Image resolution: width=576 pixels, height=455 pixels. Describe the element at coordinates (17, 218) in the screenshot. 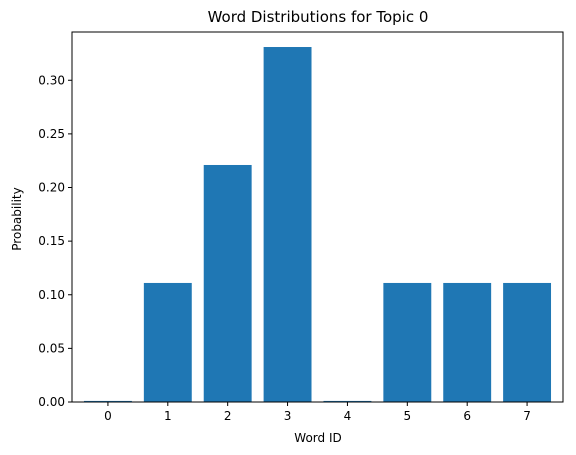

I see `y-axis-label: Probability` at that location.